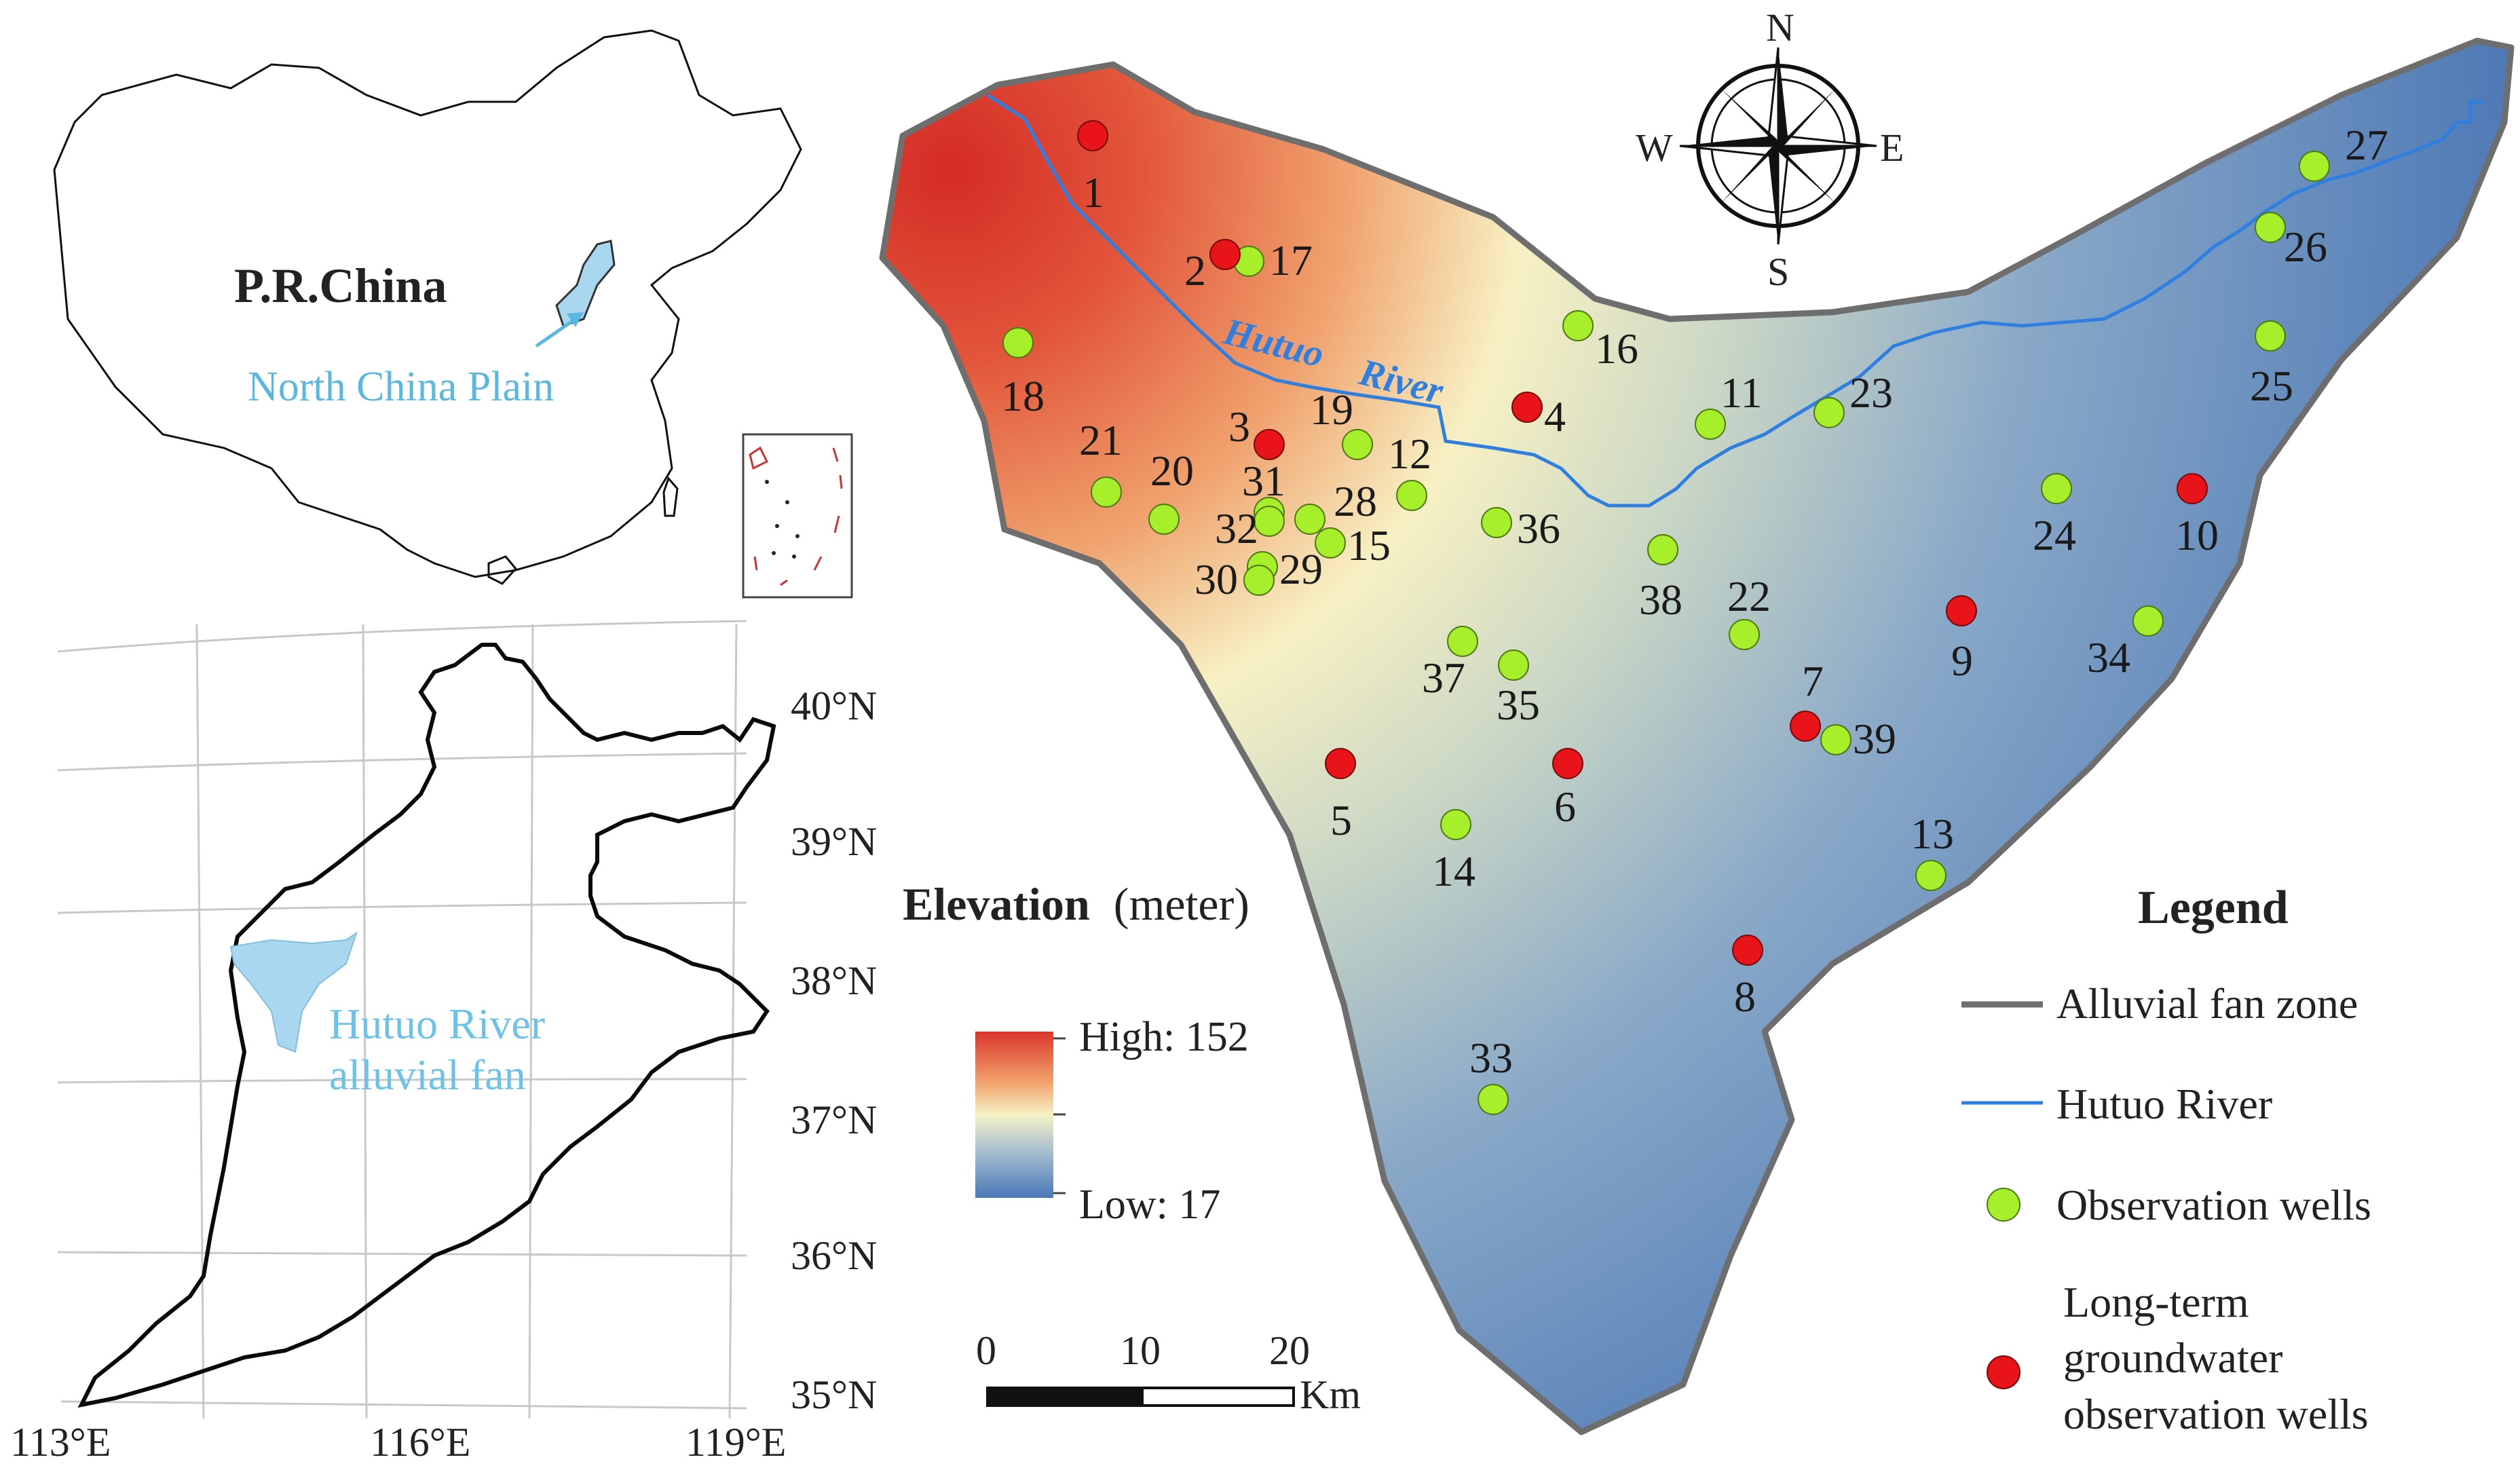 The width and height of the screenshot is (2520, 1468). What do you see at coordinates (1023, 396) in the screenshot?
I see `well-label-18: 18` at bounding box center [1023, 396].